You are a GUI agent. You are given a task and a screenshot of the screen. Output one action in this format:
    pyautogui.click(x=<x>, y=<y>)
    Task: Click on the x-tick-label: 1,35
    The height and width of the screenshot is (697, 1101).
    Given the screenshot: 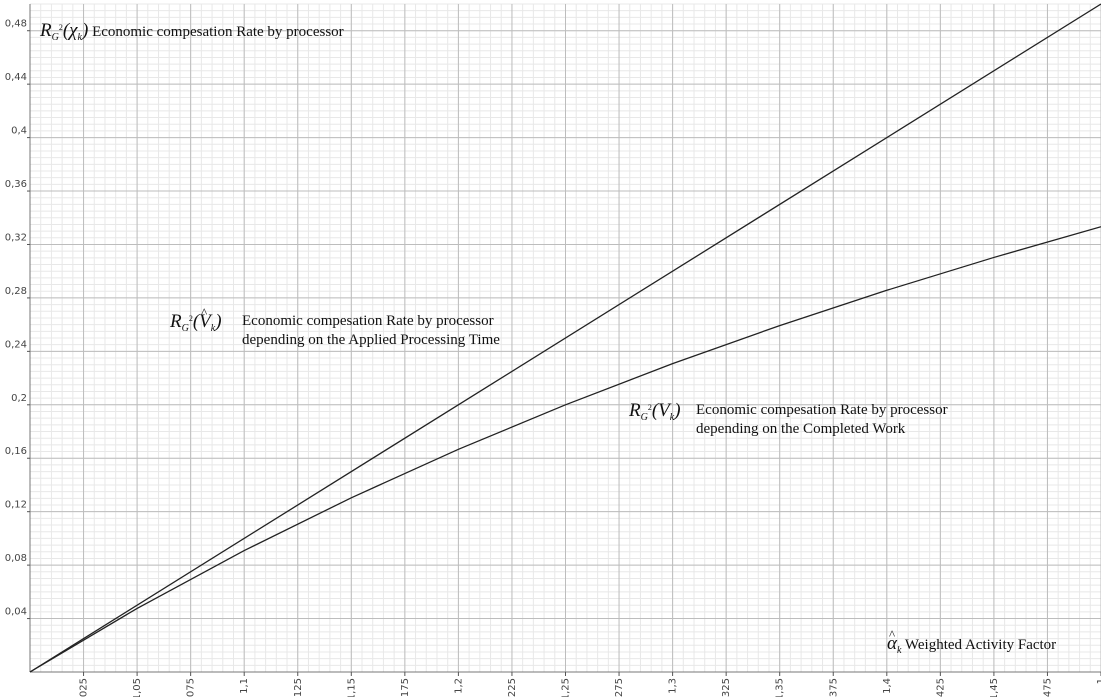 What is the action you would take?
    pyautogui.click(x=780, y=687)
    